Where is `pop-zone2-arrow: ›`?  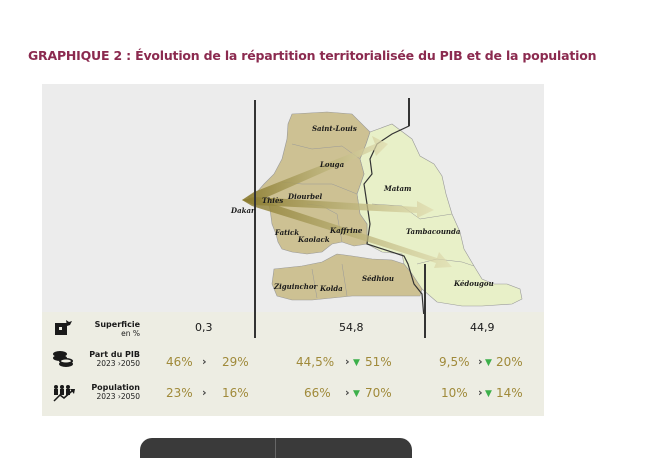 pop-zone2-arrow: › is located at coordinates (347, 392).